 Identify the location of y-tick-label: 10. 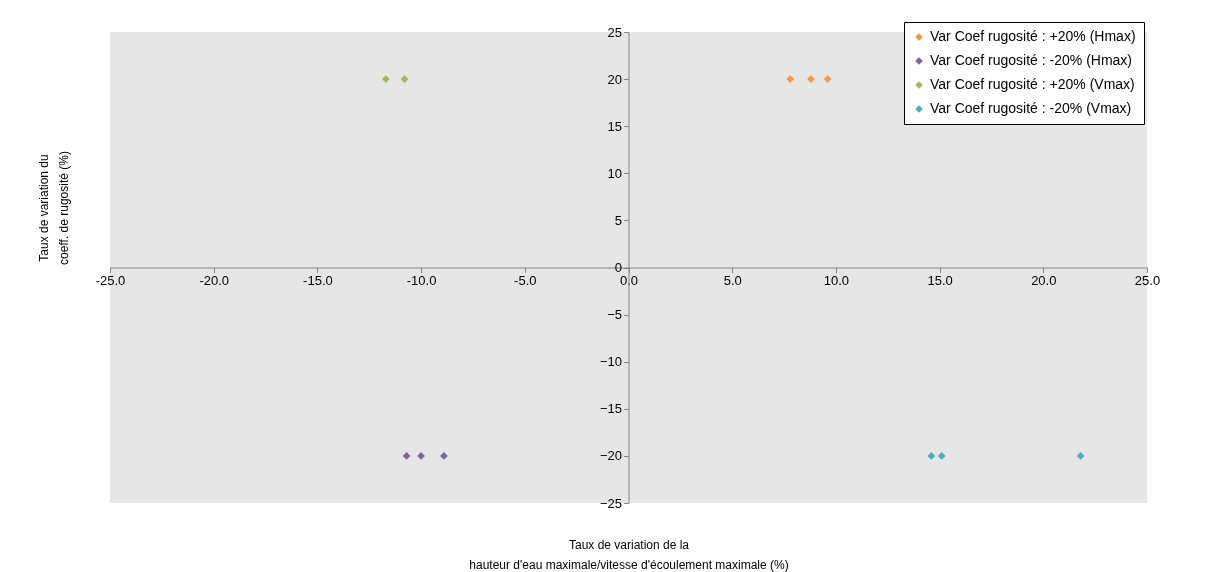
(614, 173).